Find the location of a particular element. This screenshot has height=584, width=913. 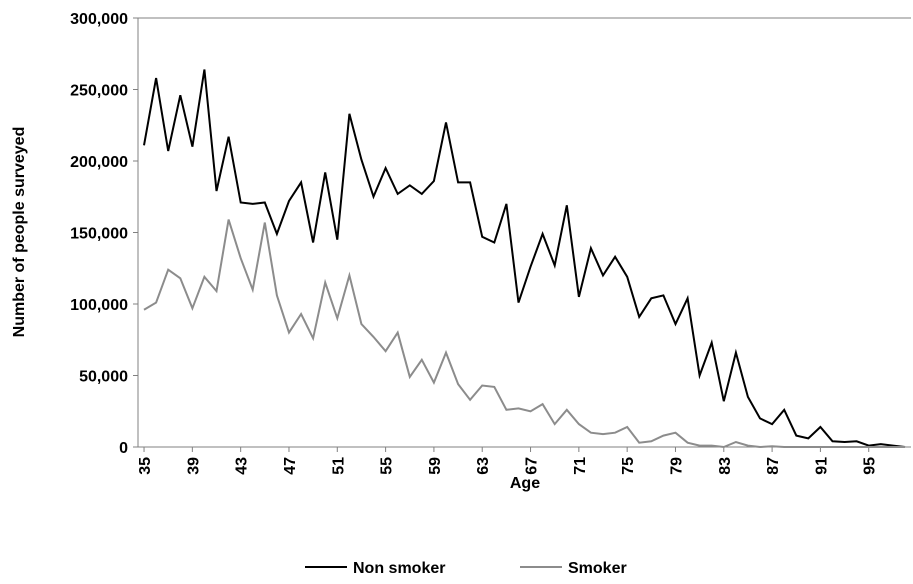

x-tick-label: 55 is located at coordinates (387, 466).